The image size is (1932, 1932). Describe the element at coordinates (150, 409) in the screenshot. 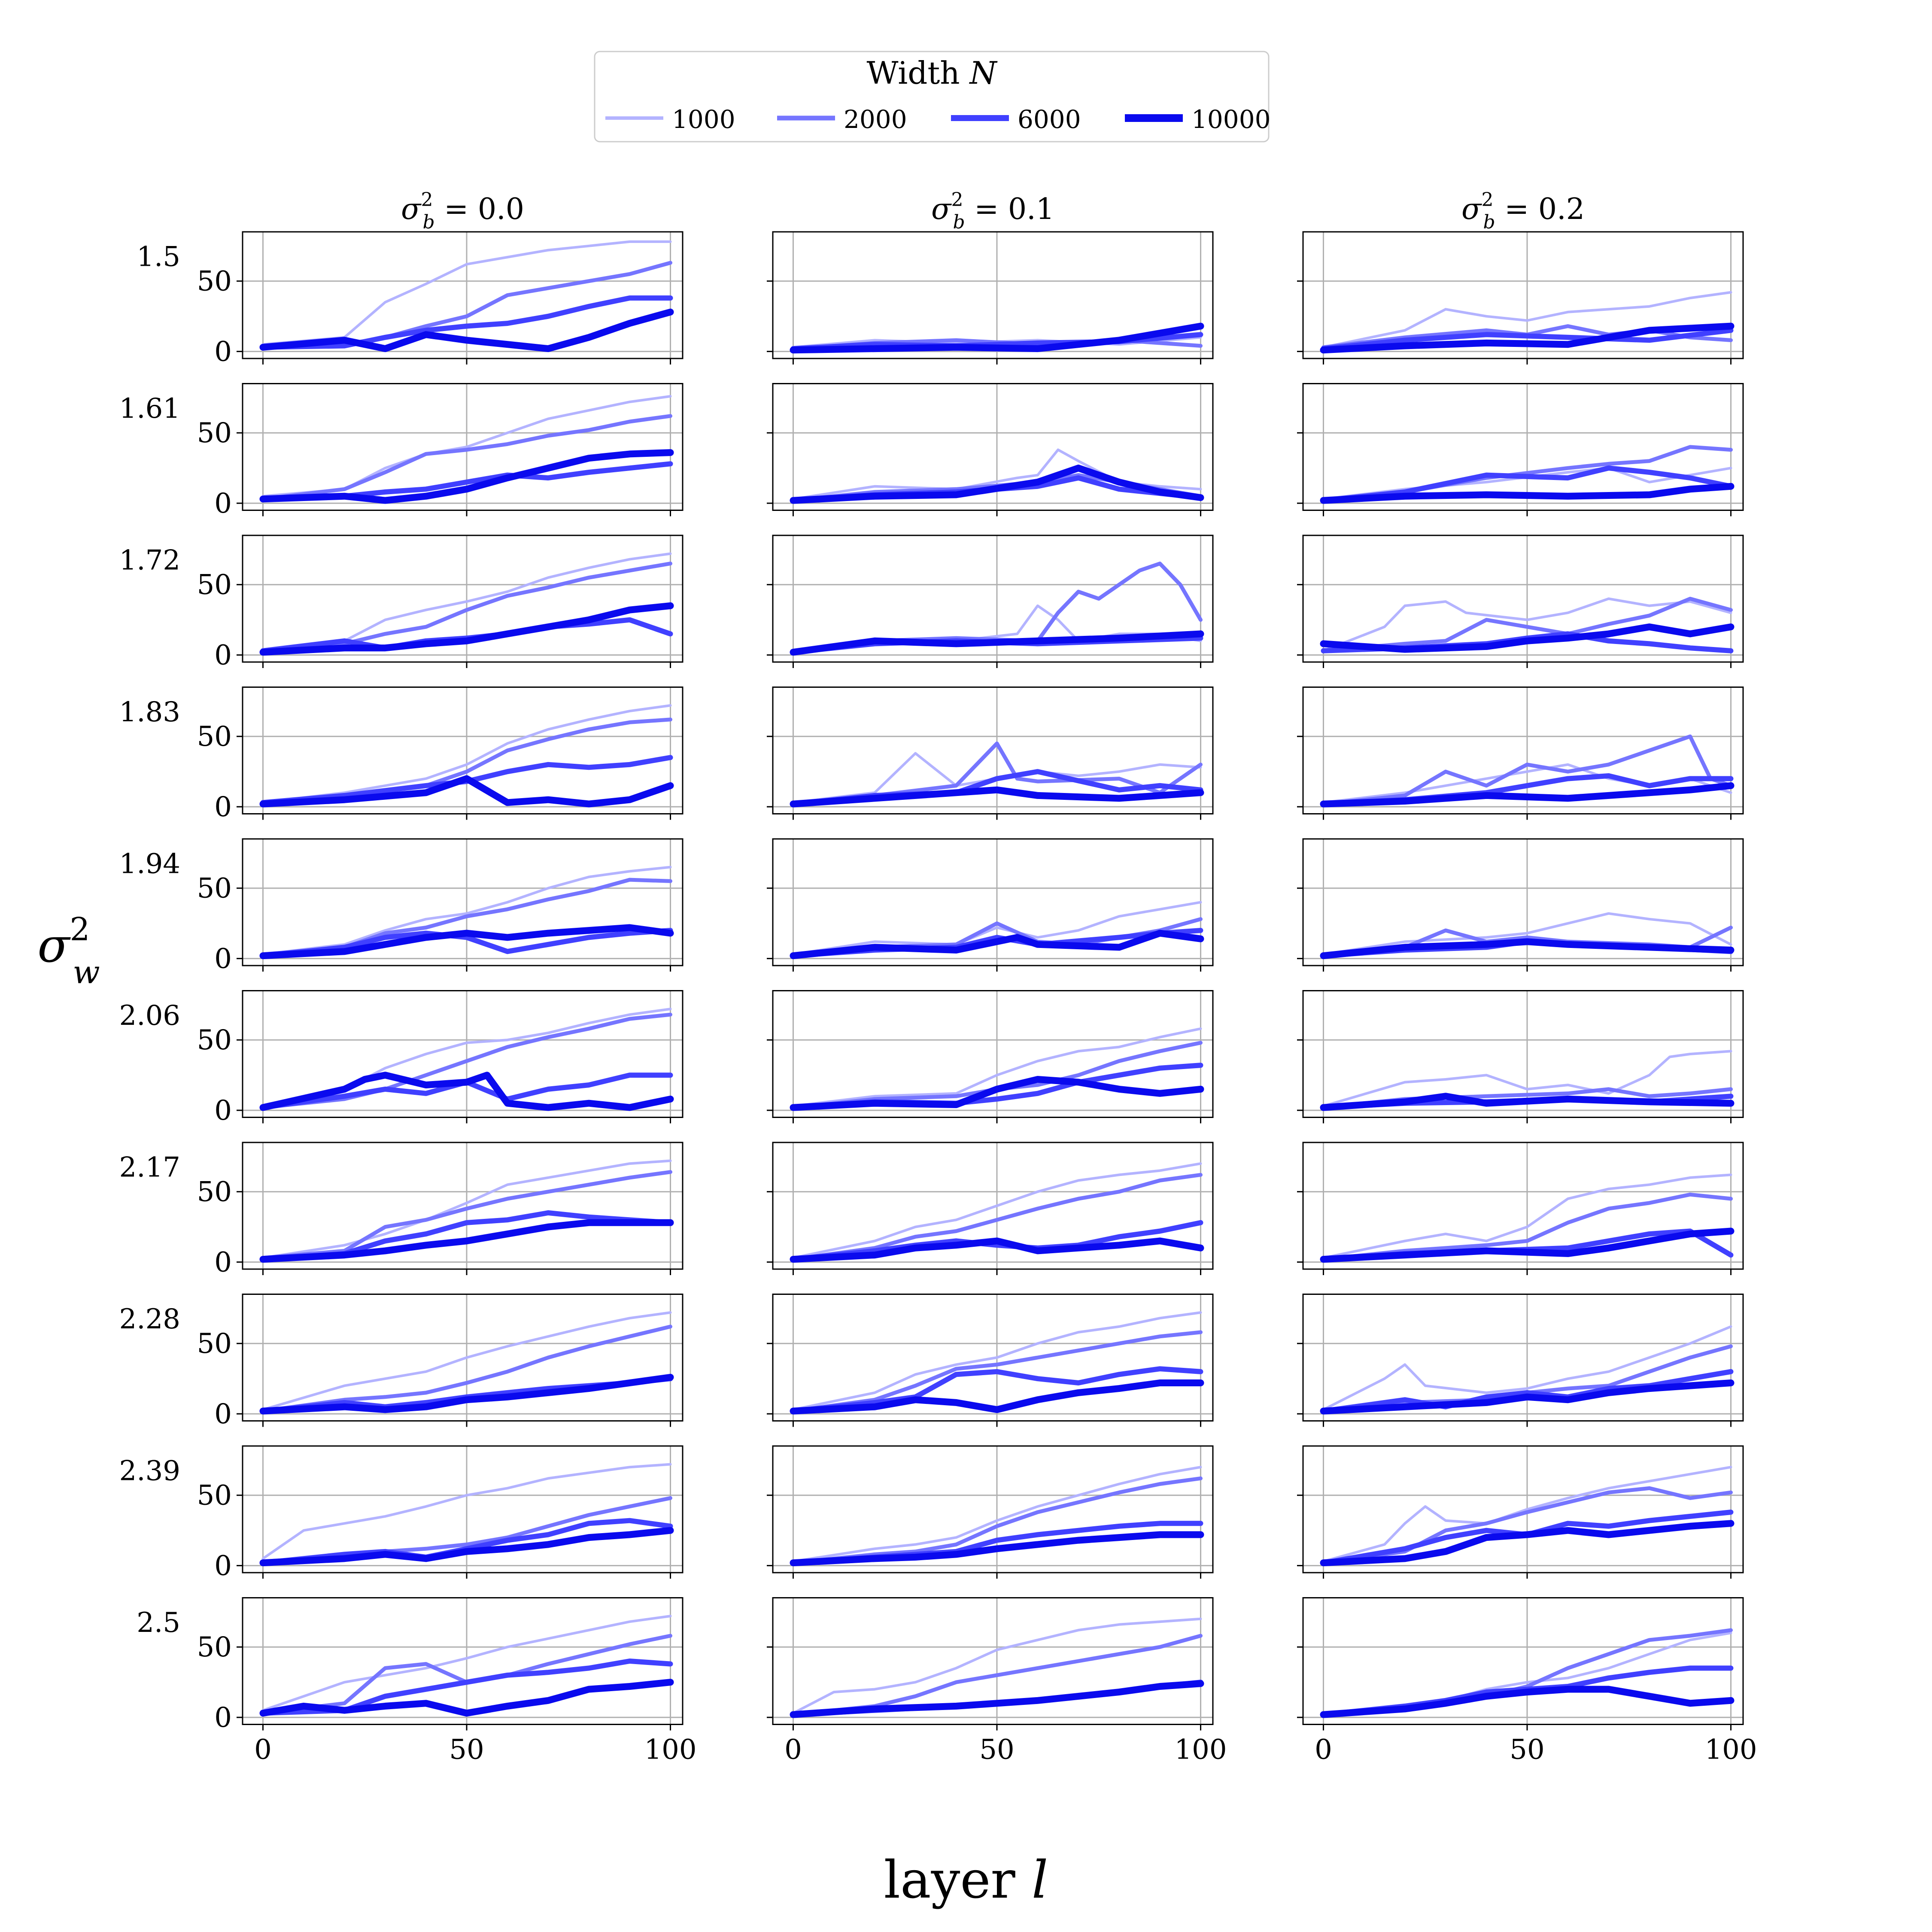

I see `row-label-1: 1.61` at that location.